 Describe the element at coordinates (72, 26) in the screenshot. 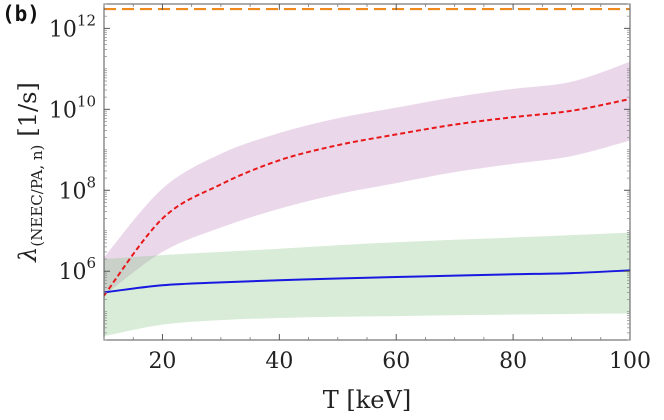

I see `y-tick-label: 10¹²` at that location.